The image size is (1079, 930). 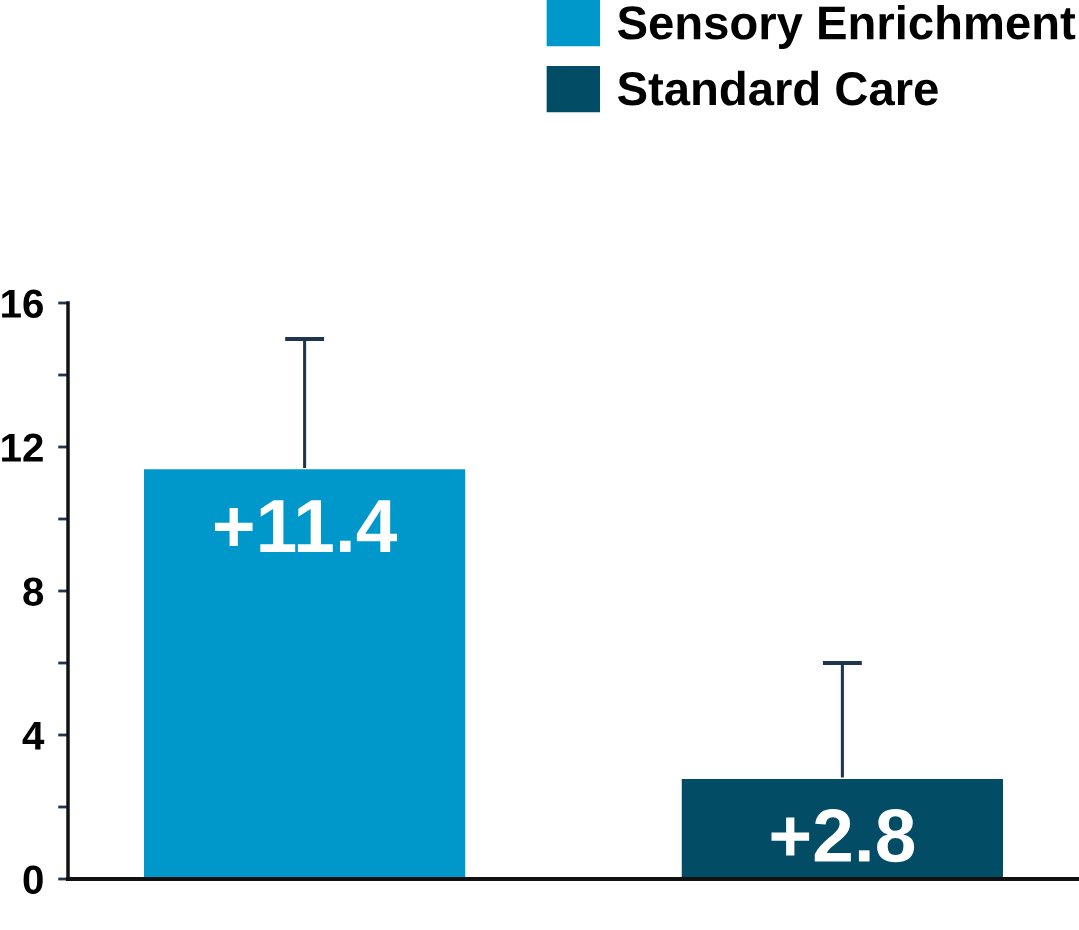 What do you see at coordinates (33, 591) in the screenshot?
I see `y-tick-label: 8` at bounding box center [33, 591].